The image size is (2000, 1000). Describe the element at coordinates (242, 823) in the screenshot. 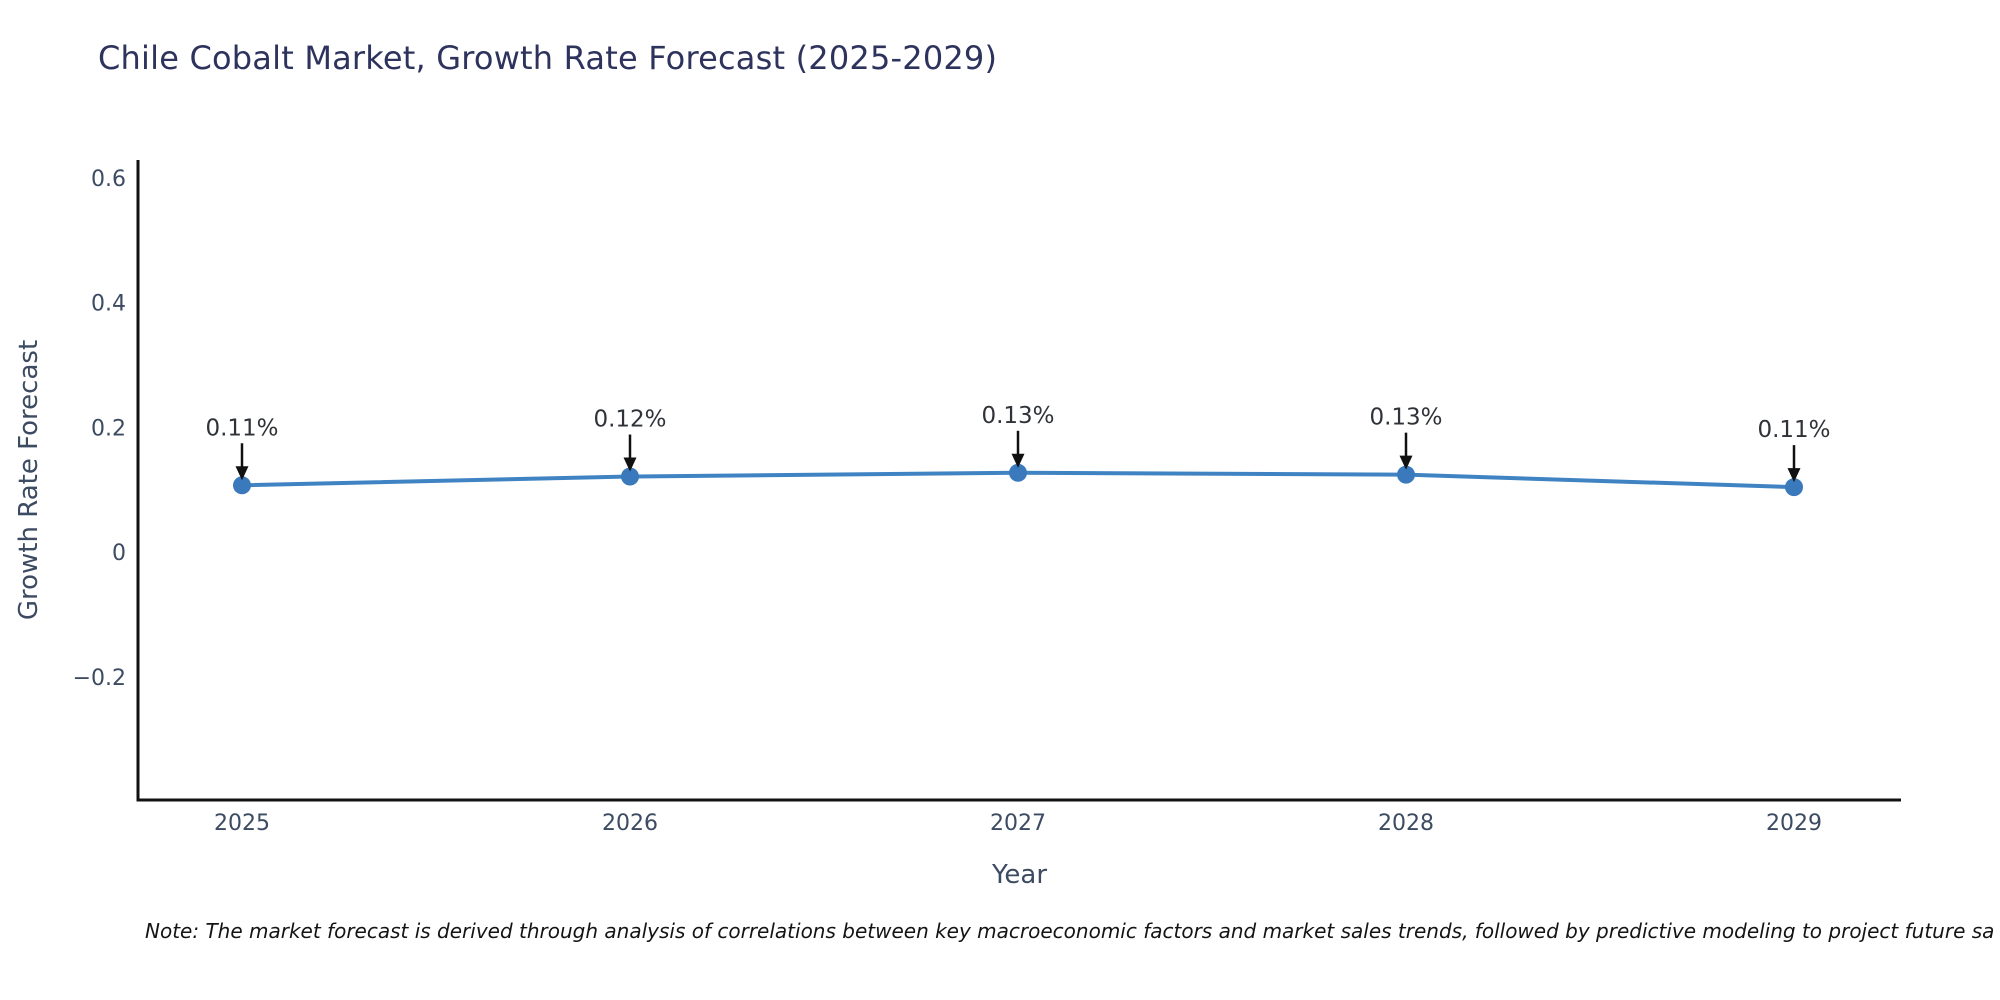

I see `x-tick-label: 2025` at that location.